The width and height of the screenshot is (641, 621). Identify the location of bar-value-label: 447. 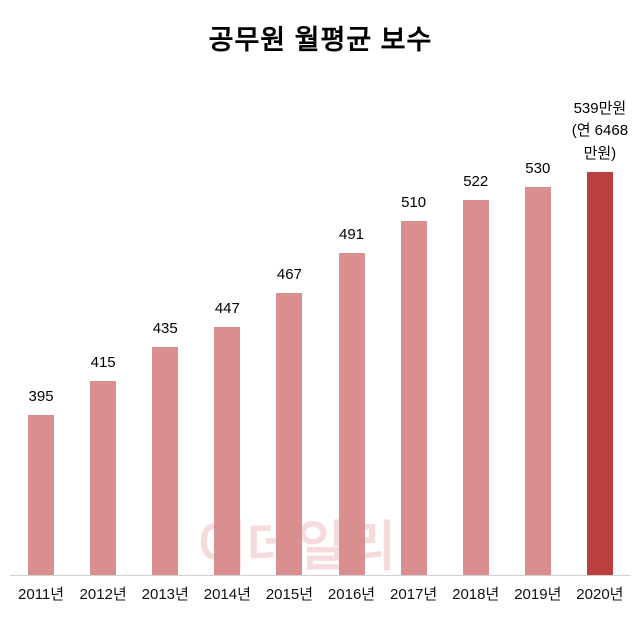
(227, 308).